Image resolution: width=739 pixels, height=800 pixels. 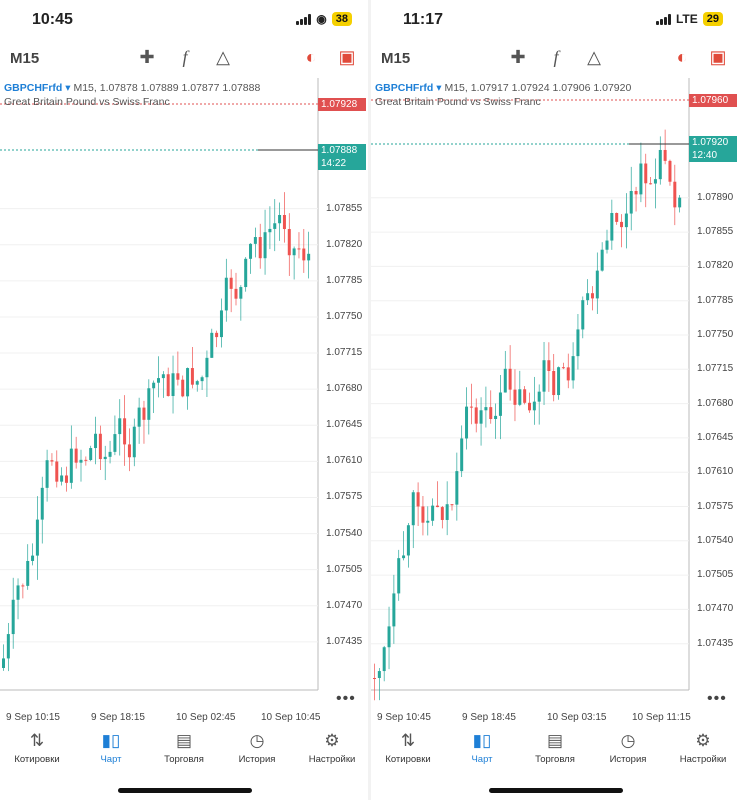 I want to click on battery-badge: 29, so click(x=712, y=19).